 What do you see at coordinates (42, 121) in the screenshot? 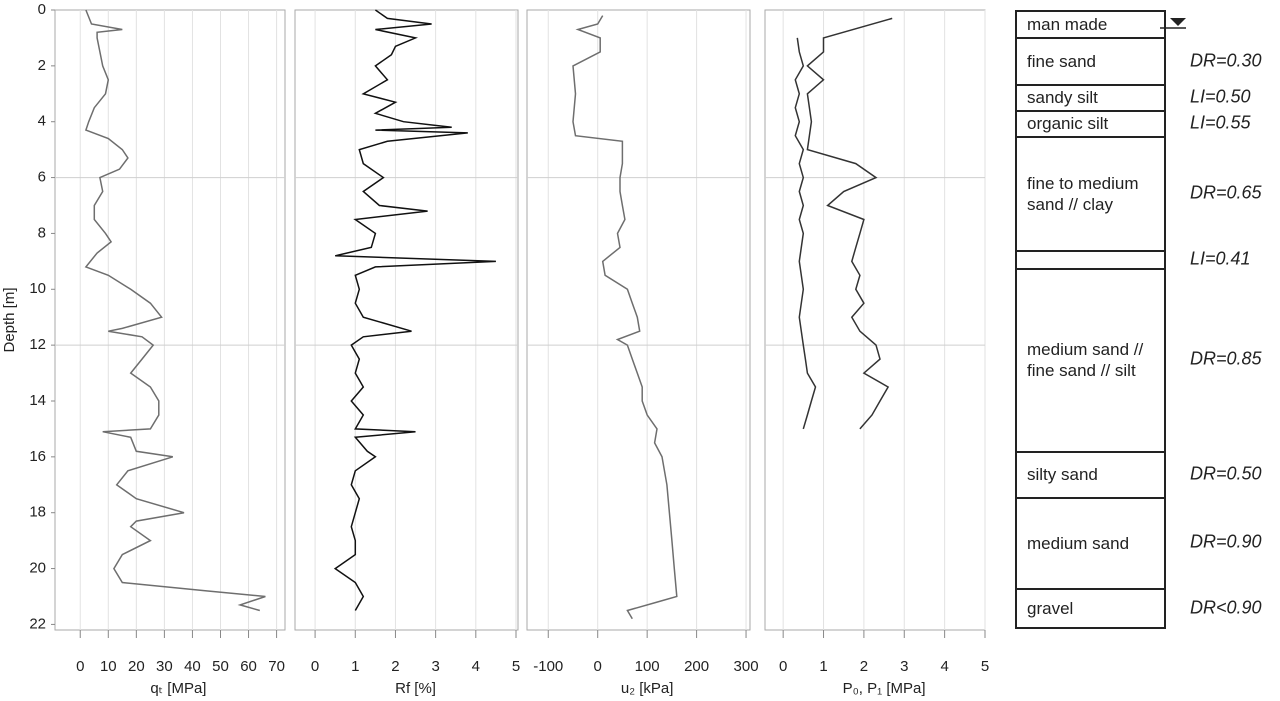
I see `y-tick-label: 4` at bounding box center [42, 121].